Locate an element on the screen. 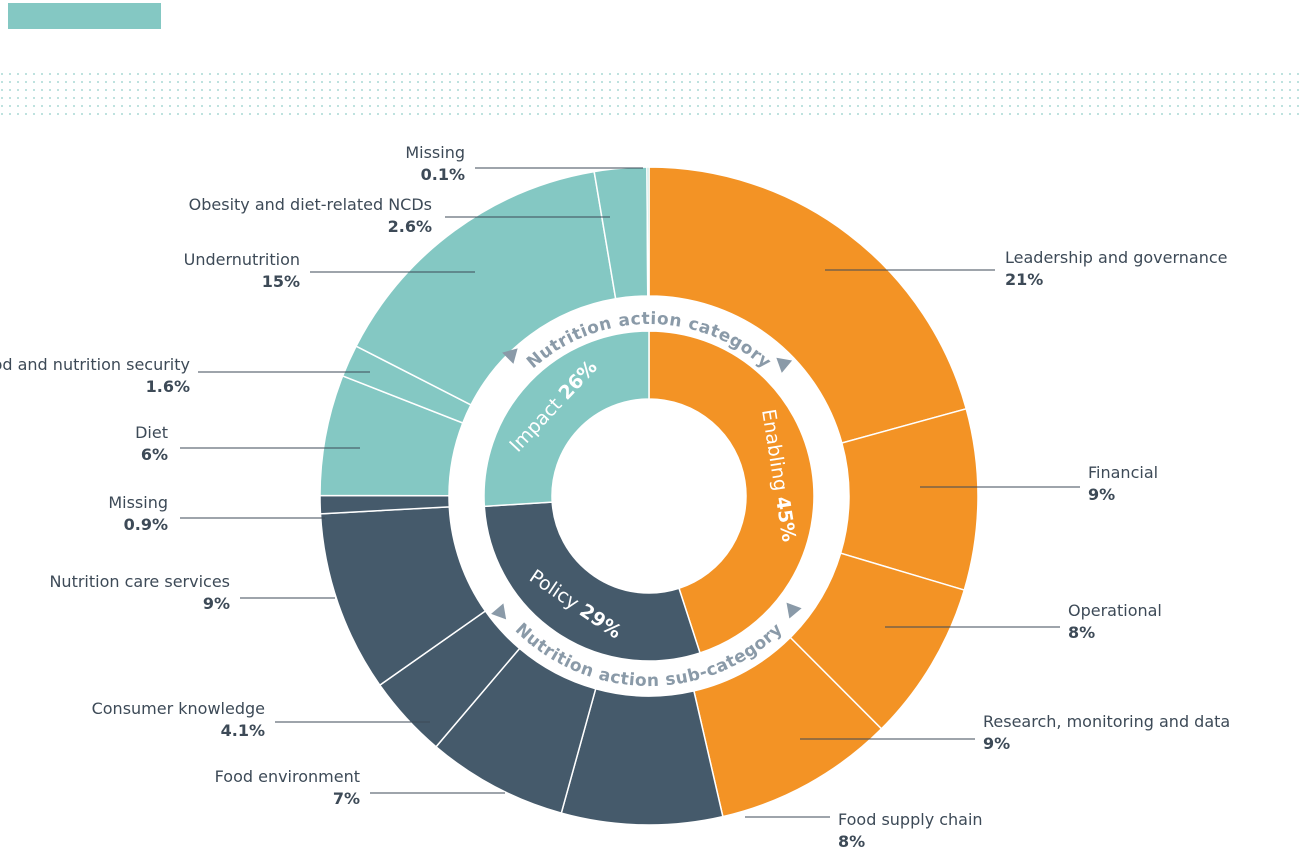 This screenshot has height=854, width=1300. segment-value: 0.1% is located at coordinates (443, 174).